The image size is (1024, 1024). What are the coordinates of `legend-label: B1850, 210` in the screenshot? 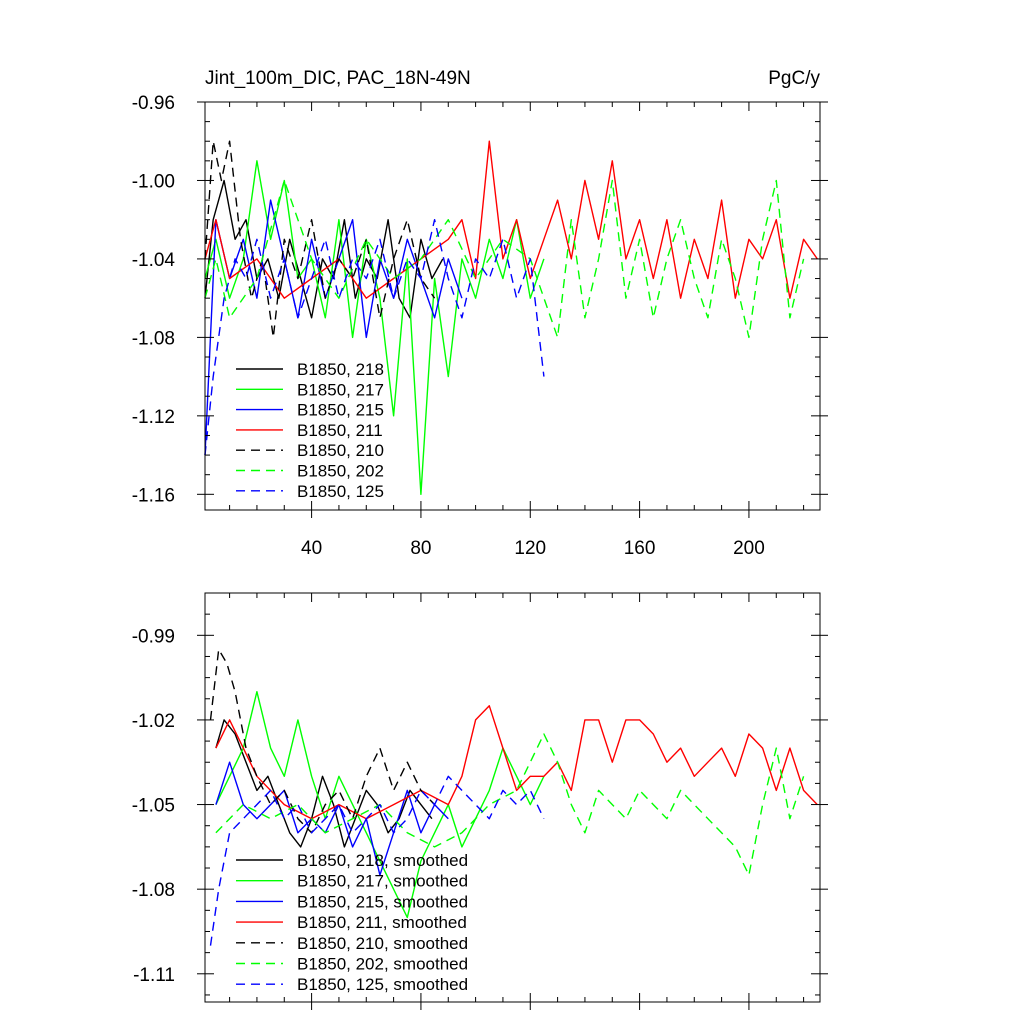 It's located at (340, 450).